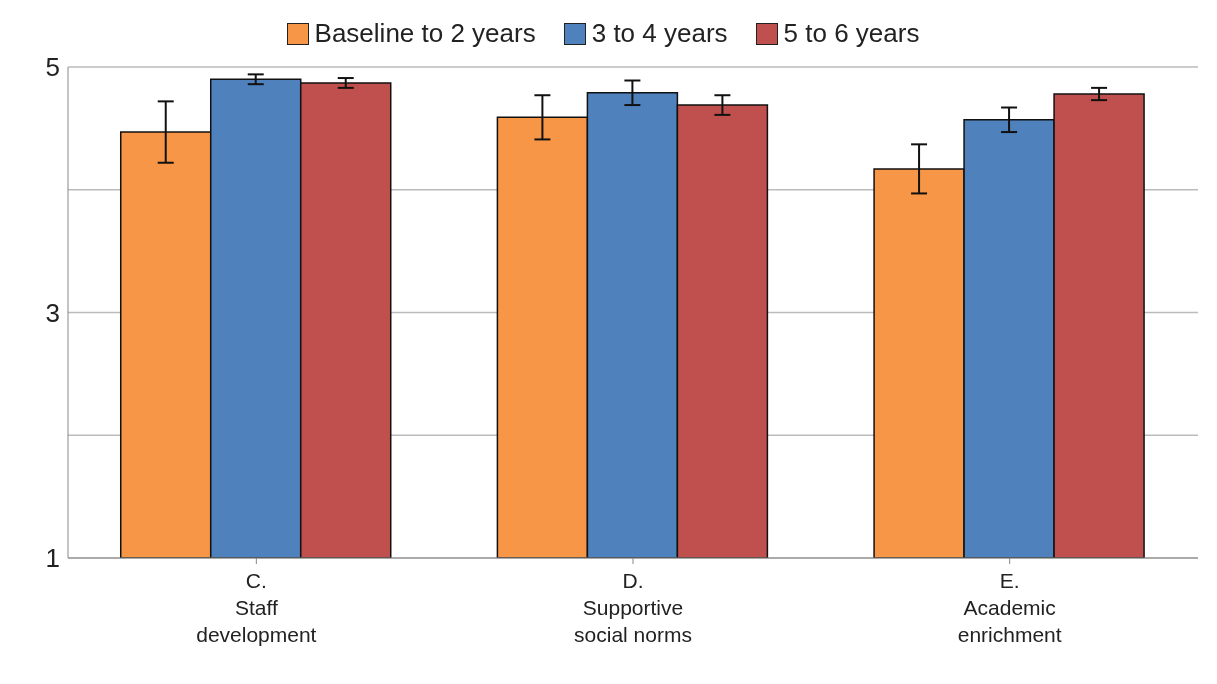 The width and height of the screenshot is (1217, 684). I want to click on legend-label: Baseline to 2 years, so click(425, 33).